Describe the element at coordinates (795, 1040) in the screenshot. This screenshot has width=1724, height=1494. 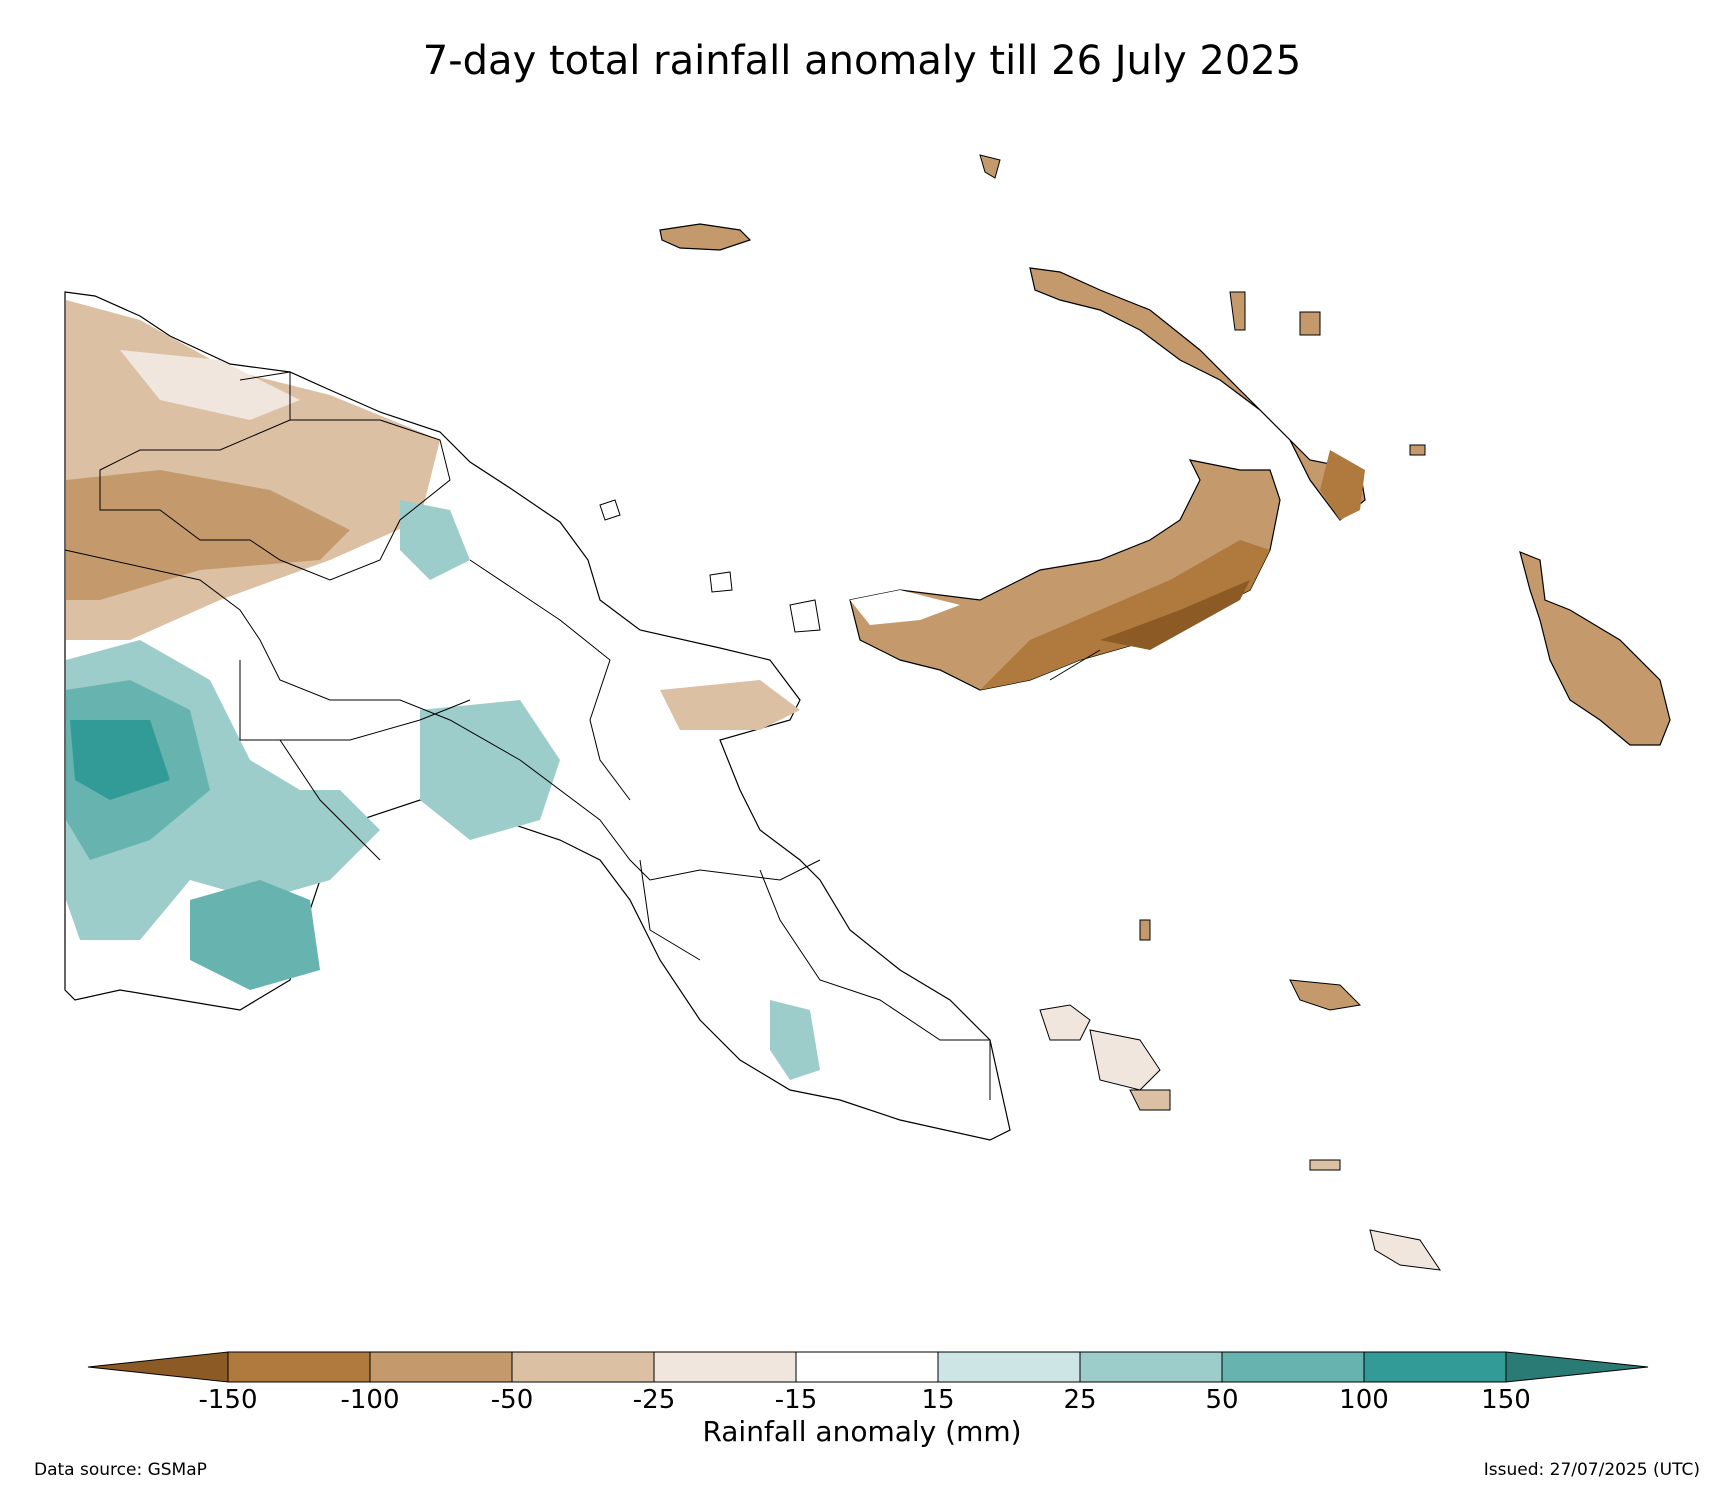
I see `wet-patch-south` at that location.